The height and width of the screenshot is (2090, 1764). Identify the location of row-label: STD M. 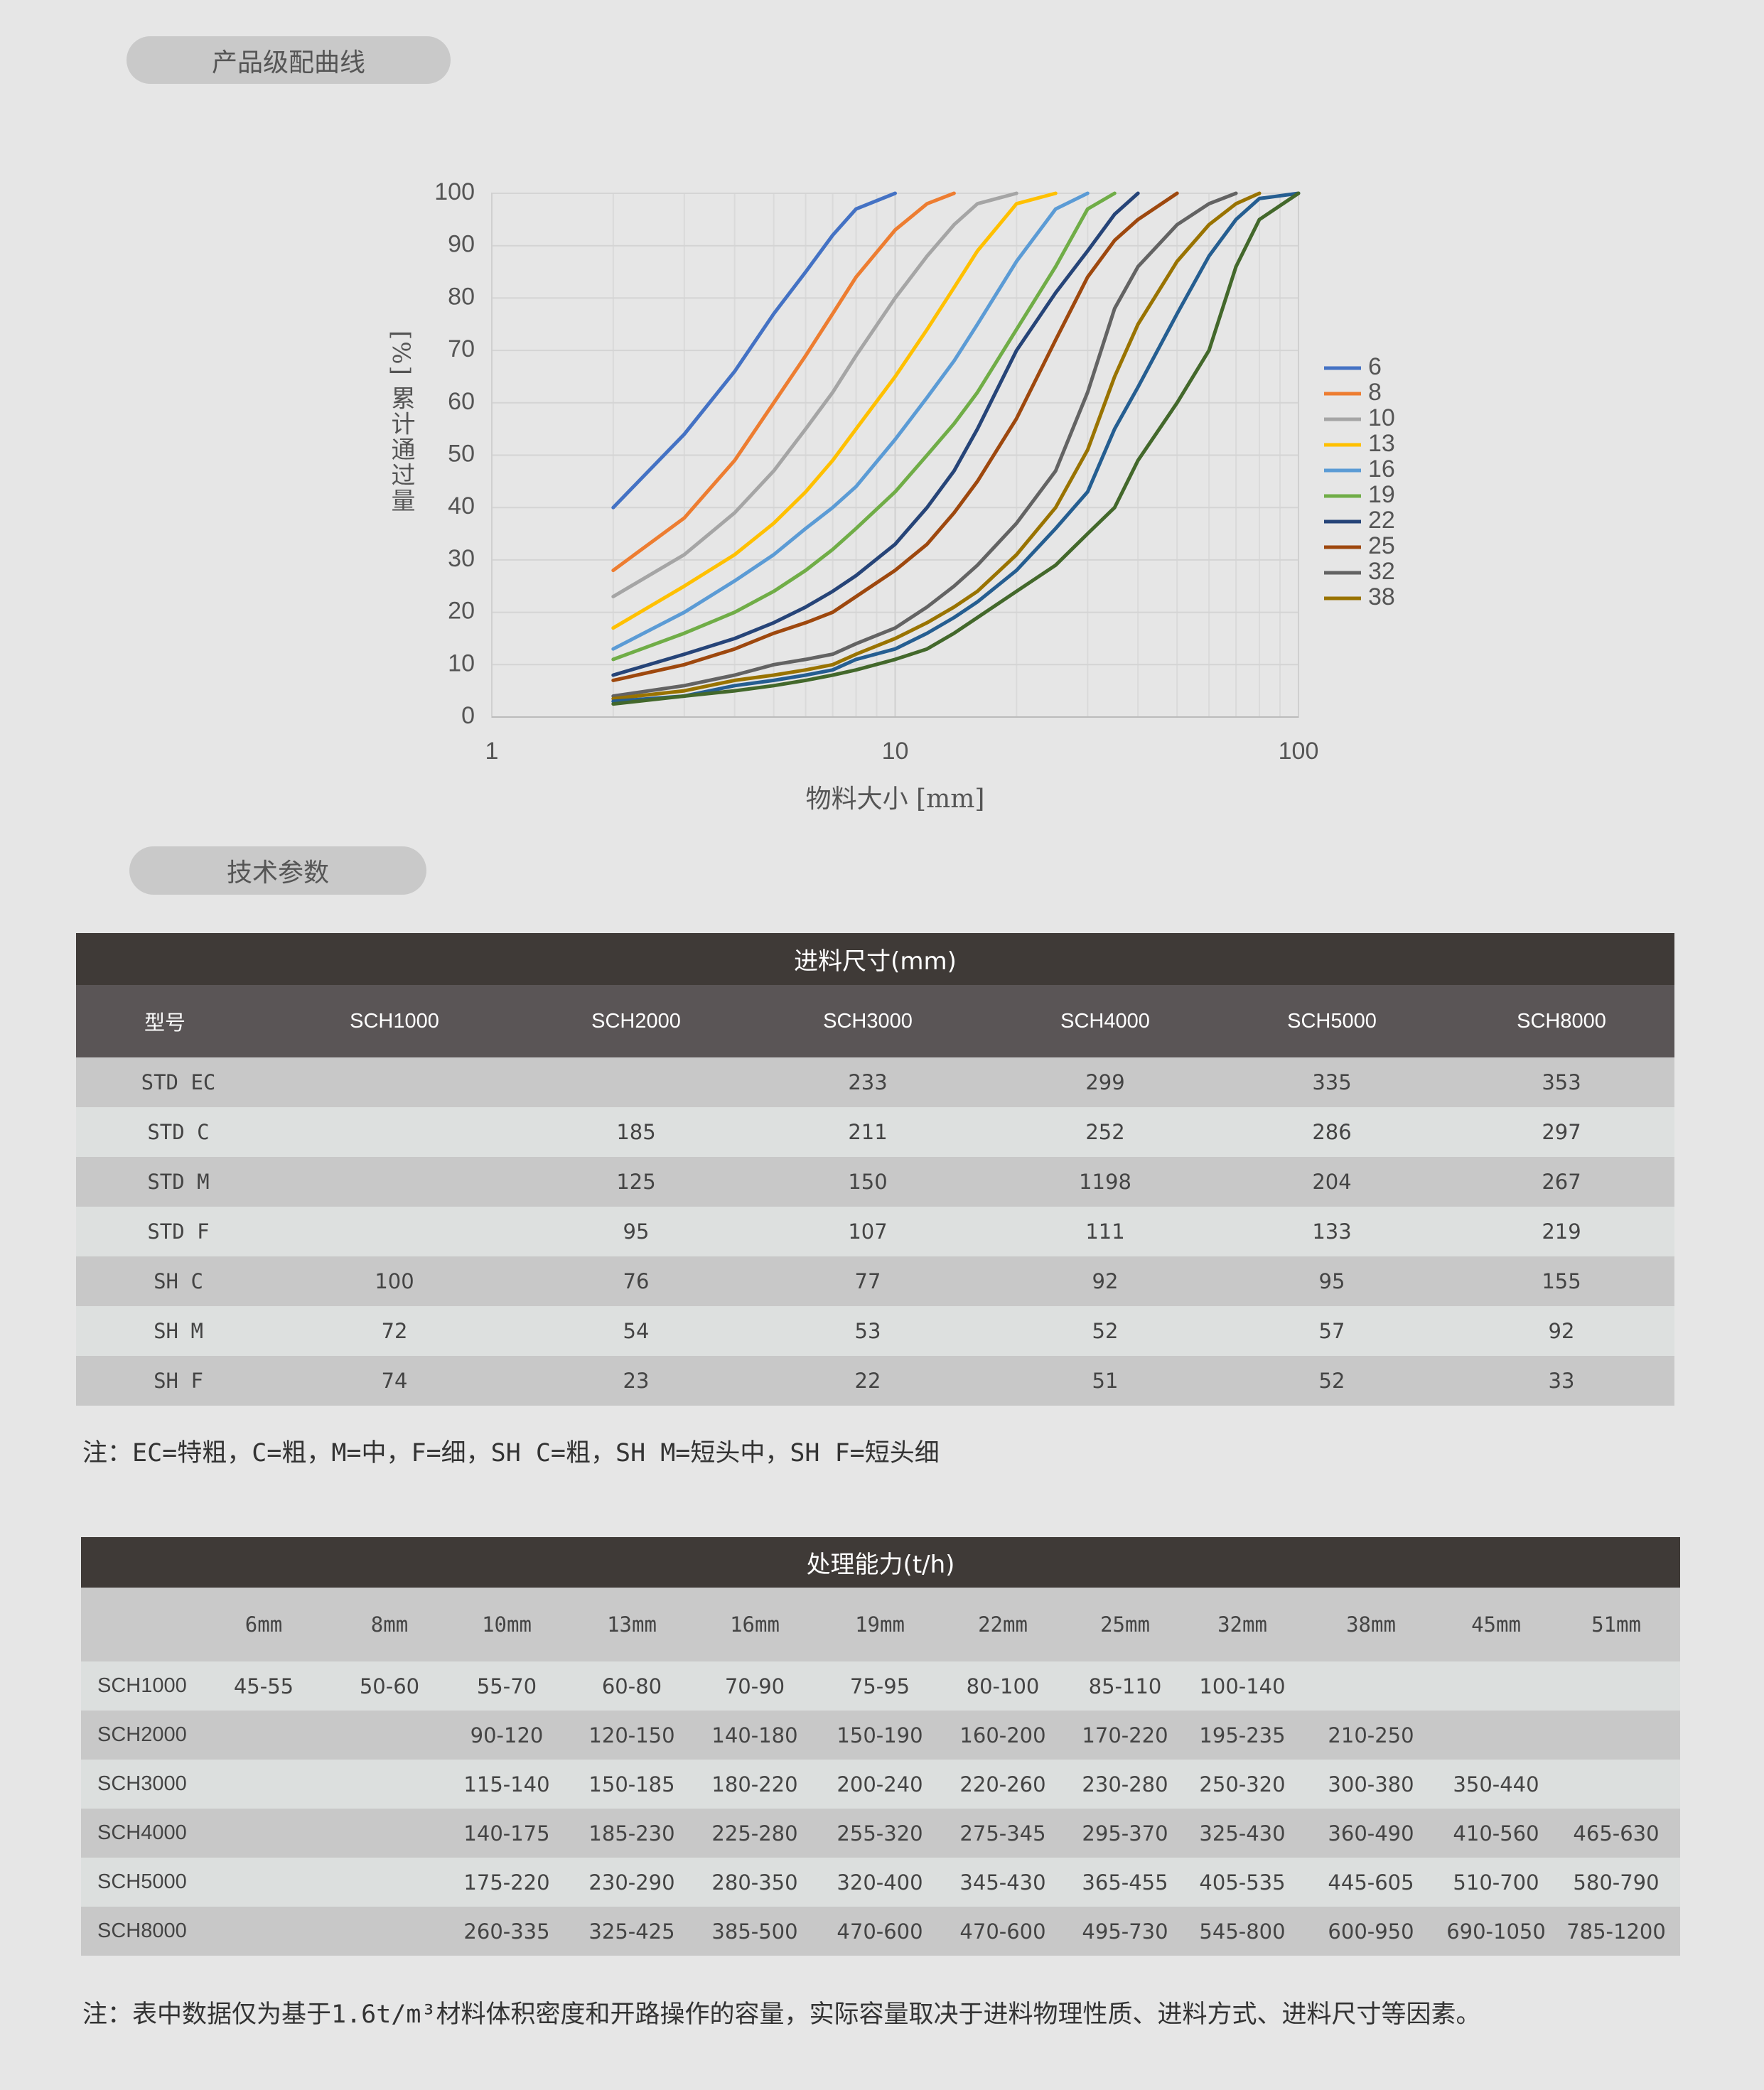
(178, 1182).